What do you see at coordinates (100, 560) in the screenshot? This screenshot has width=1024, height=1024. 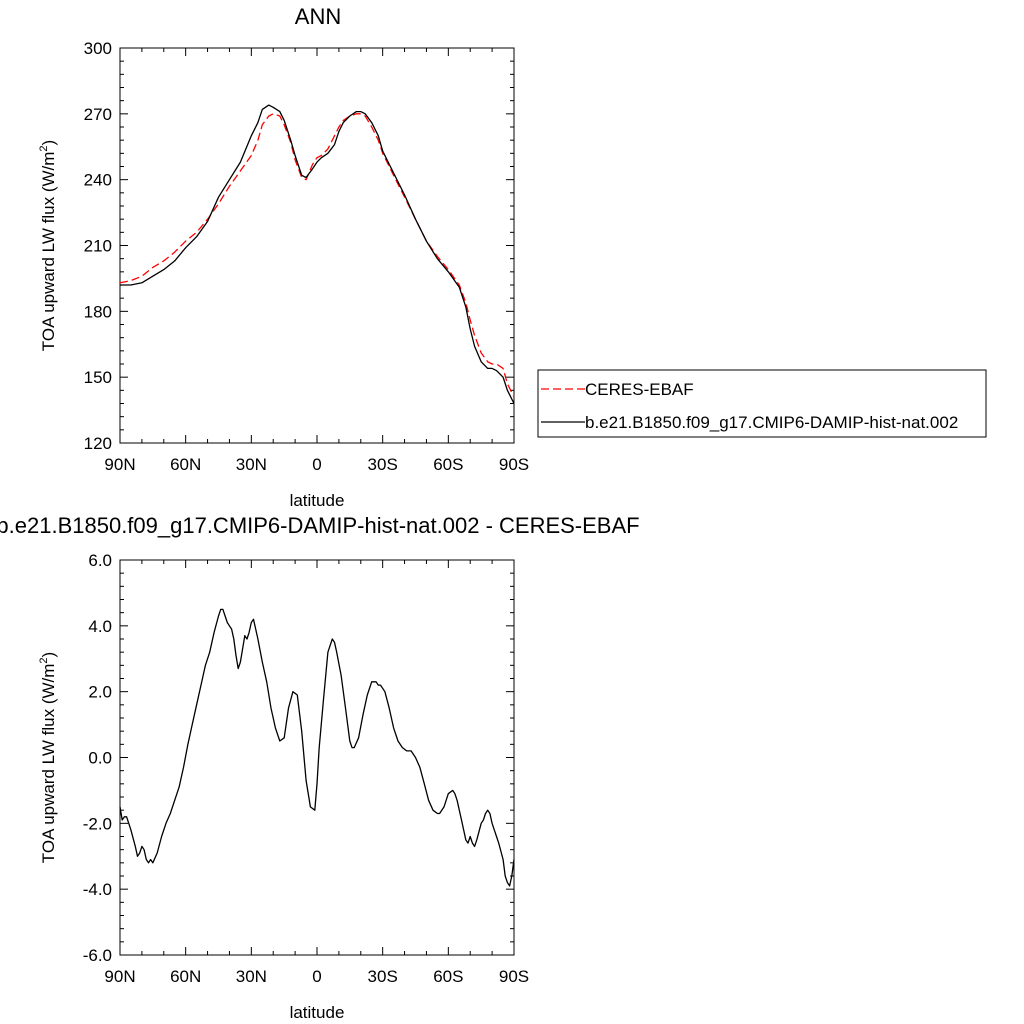 I see `chart2-ytick-label: 6.0` at bounding box center [100, 560].